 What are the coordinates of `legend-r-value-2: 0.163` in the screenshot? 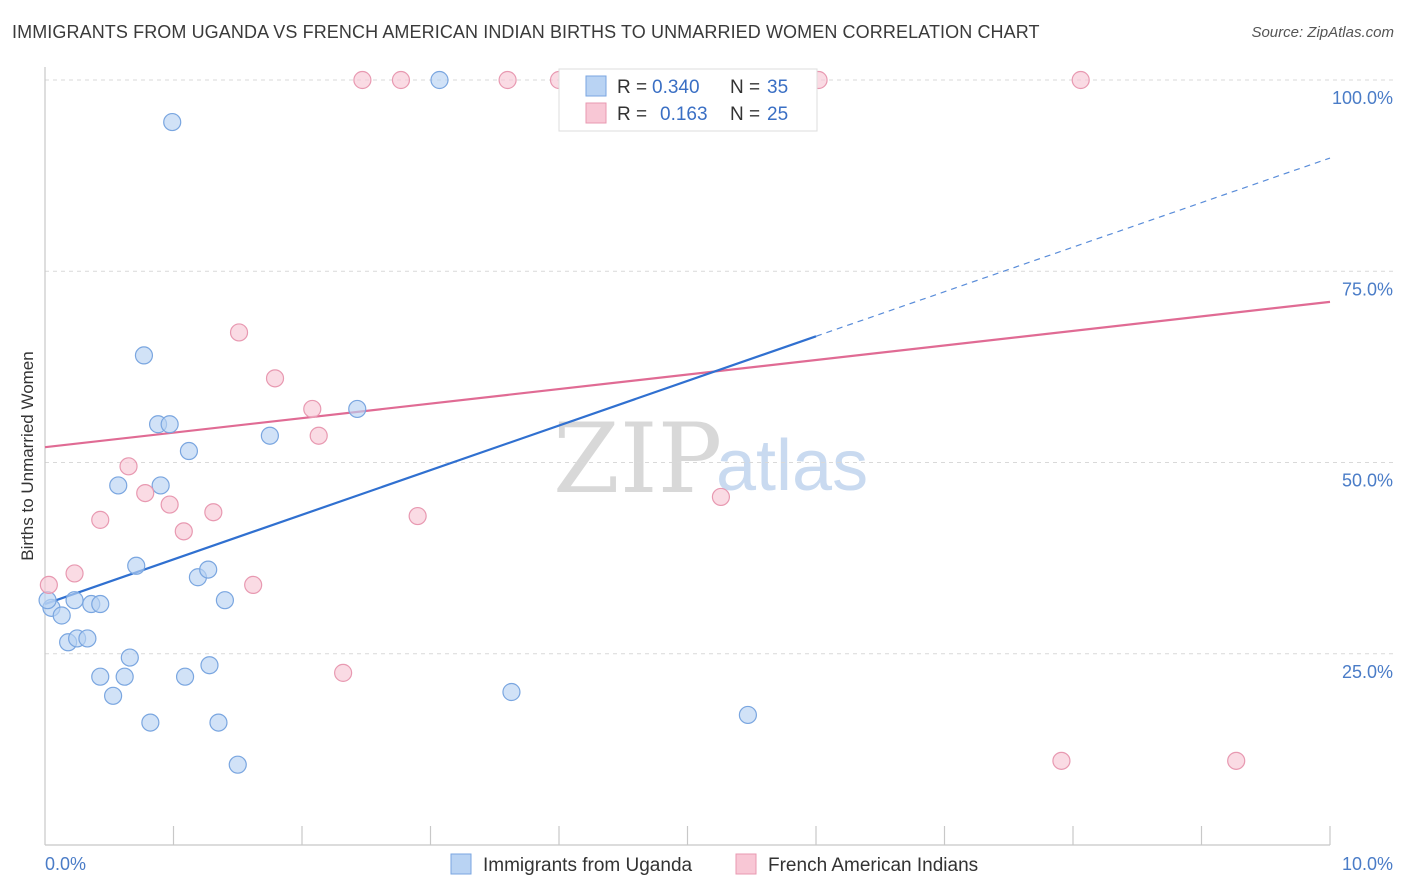 It's located at (684, 114).